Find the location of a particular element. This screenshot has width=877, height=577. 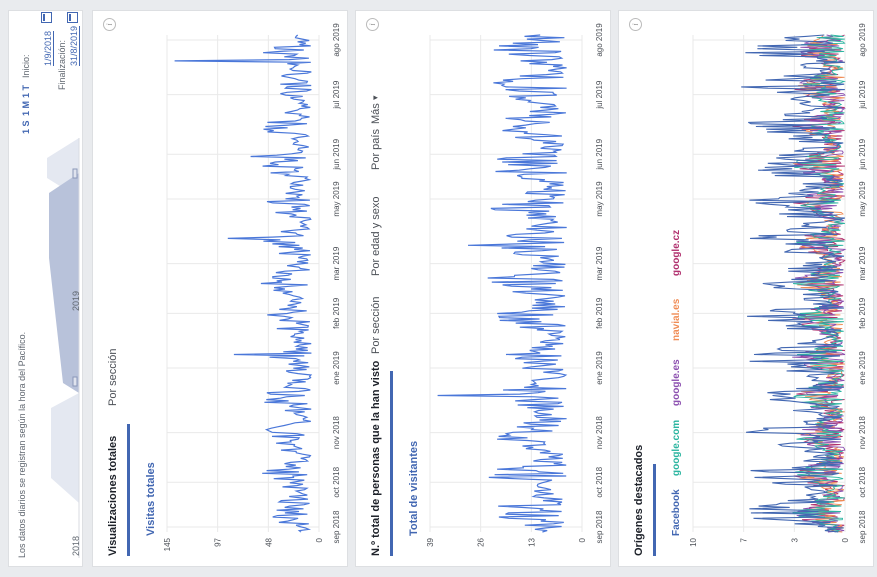

start-date-input: 1/9/2018 is located at coordinates (48, 48).